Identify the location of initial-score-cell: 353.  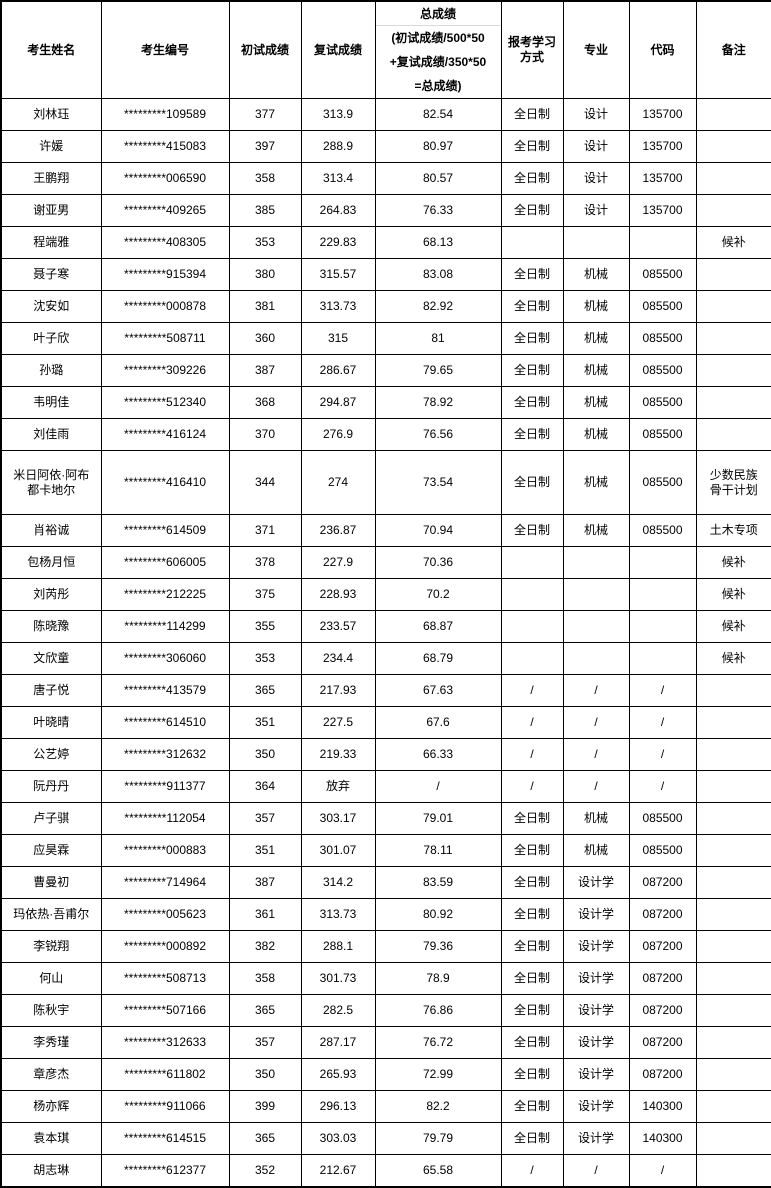
(265, 242).